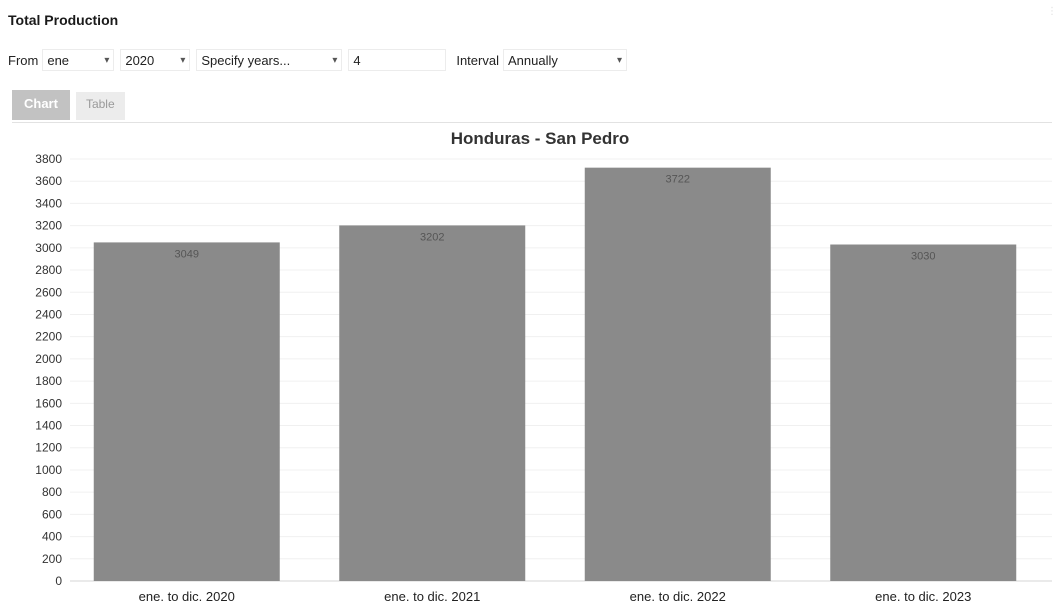 The height and width of the screenshot is (605, 1057). I want to click on y-tick-label: 3200, so click(48, 226).